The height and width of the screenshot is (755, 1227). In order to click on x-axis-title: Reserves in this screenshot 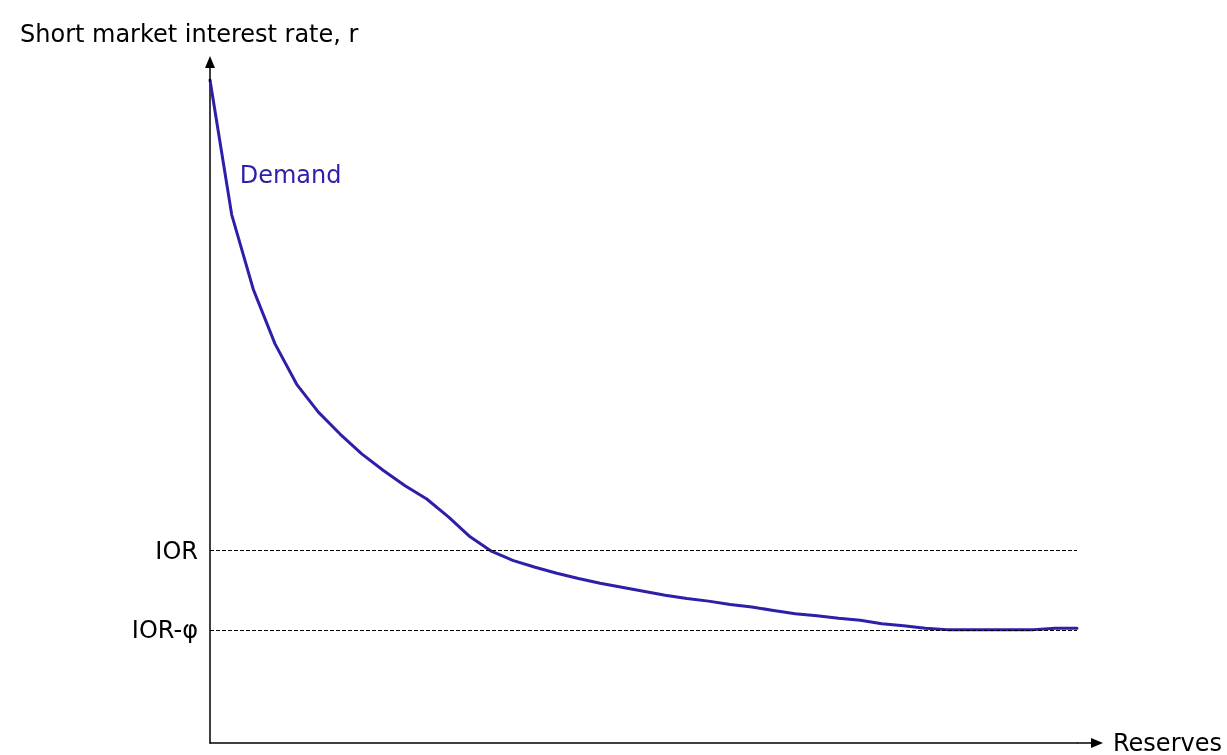, I will do `click(1167, 742)`.